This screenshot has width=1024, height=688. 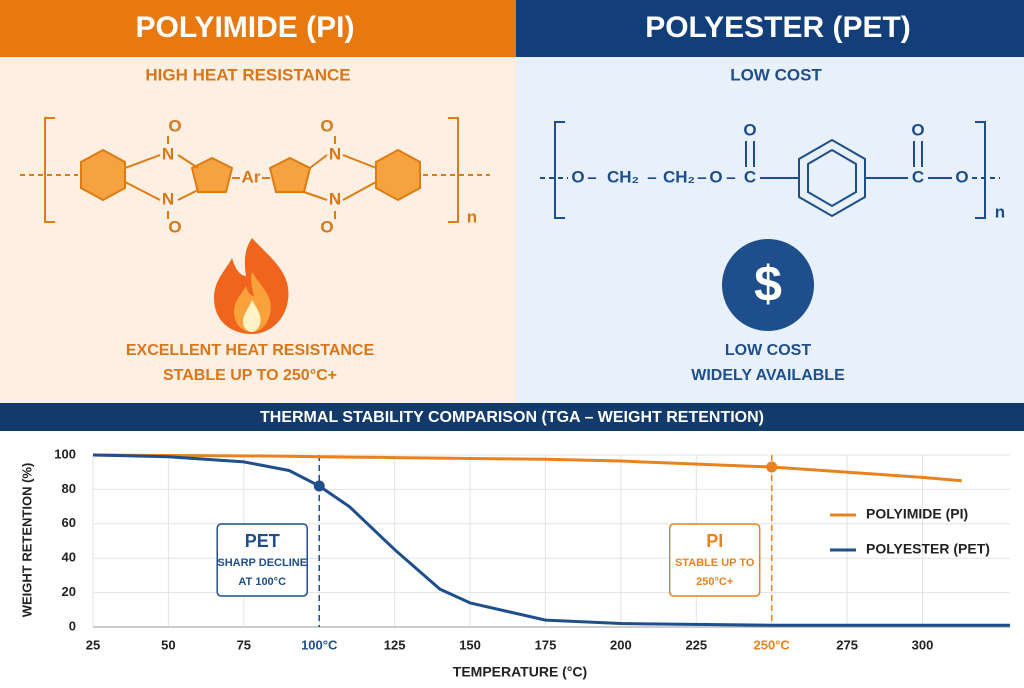 What do you see at coordinates (262, 582) in the screenshot?
I see `annotation-text: AT 100°C` at bounding box center [262, 582].